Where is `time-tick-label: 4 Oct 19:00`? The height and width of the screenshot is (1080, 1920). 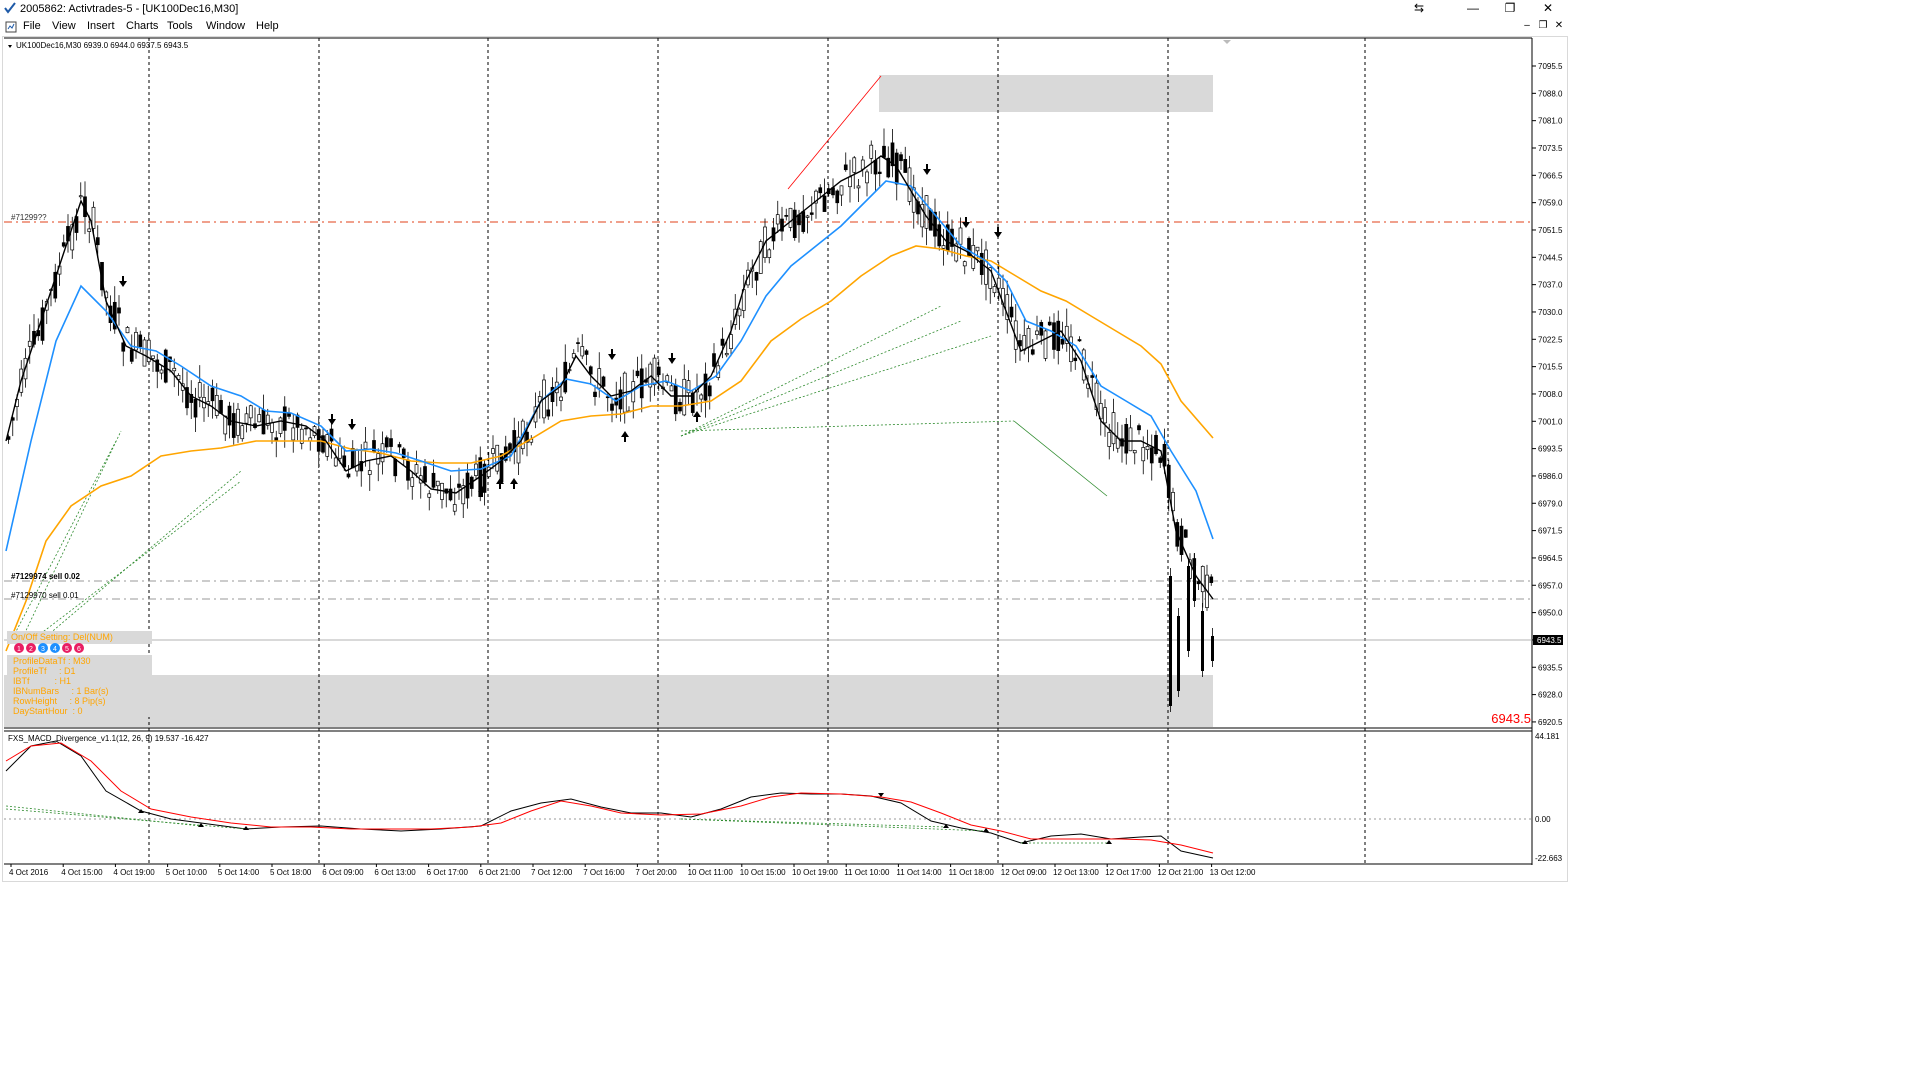 time-tick-label: 4 Oct 19:00 is located at coordinates (134, 872).